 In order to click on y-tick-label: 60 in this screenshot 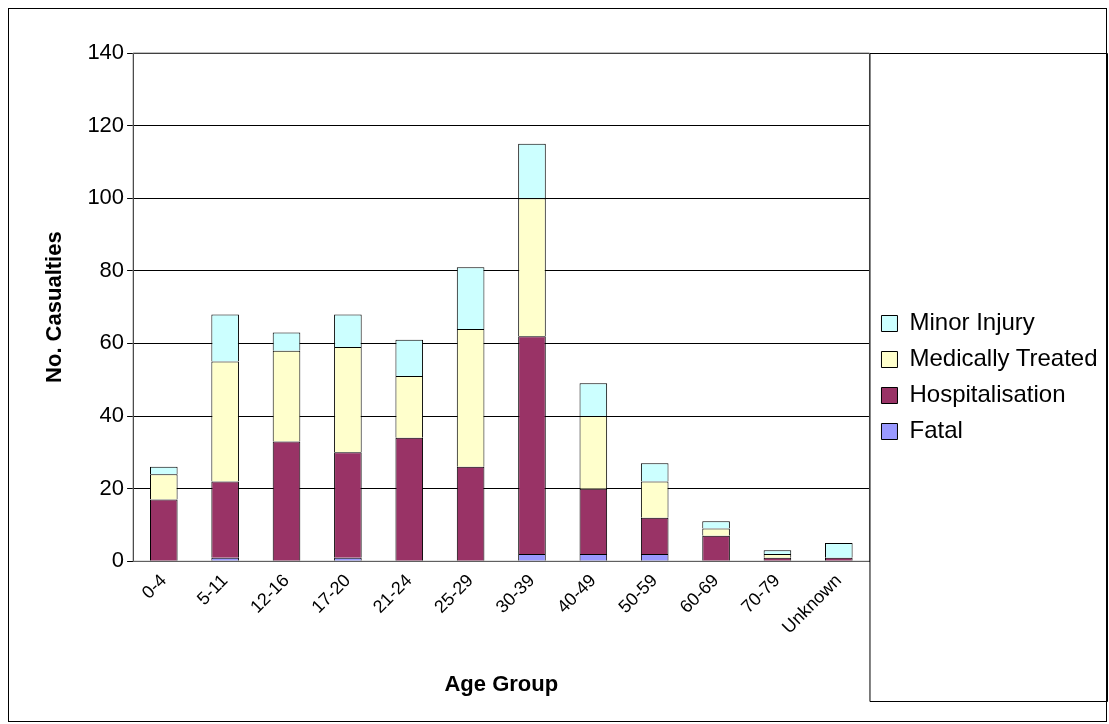, I will do `click(112, 342)`.